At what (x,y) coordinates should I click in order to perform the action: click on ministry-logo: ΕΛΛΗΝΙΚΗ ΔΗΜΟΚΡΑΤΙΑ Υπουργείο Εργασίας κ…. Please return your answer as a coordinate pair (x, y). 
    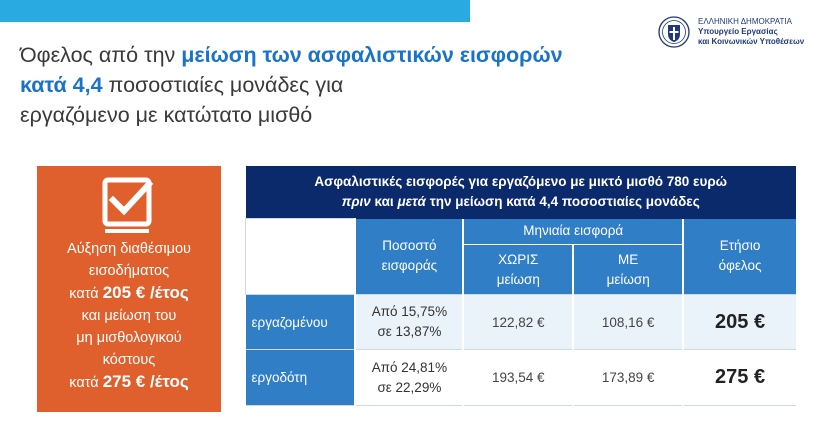
    Looking at the image, I should click on (733, 32).